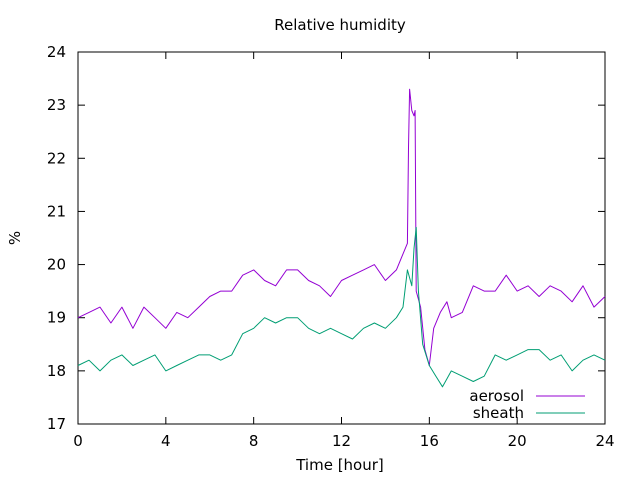 The width and height of the screenshot is (640, 480). I want to click on y-tick-label: 17, so click(56, 424).